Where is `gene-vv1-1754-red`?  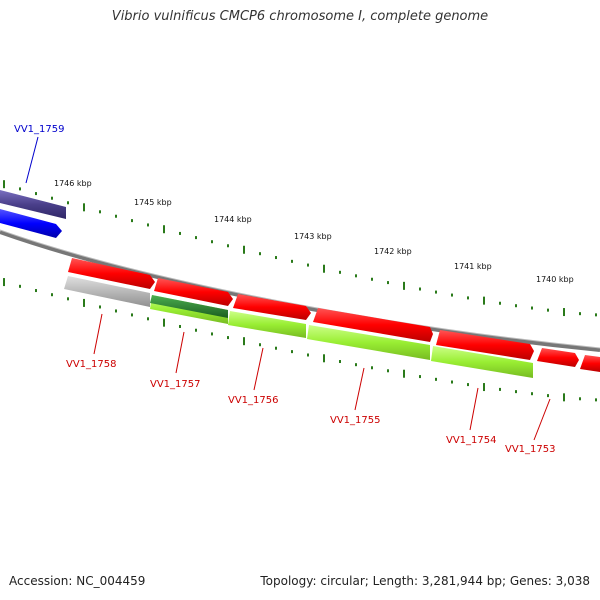
gene-vv1-1754-red is located at coordinates (485, 345).